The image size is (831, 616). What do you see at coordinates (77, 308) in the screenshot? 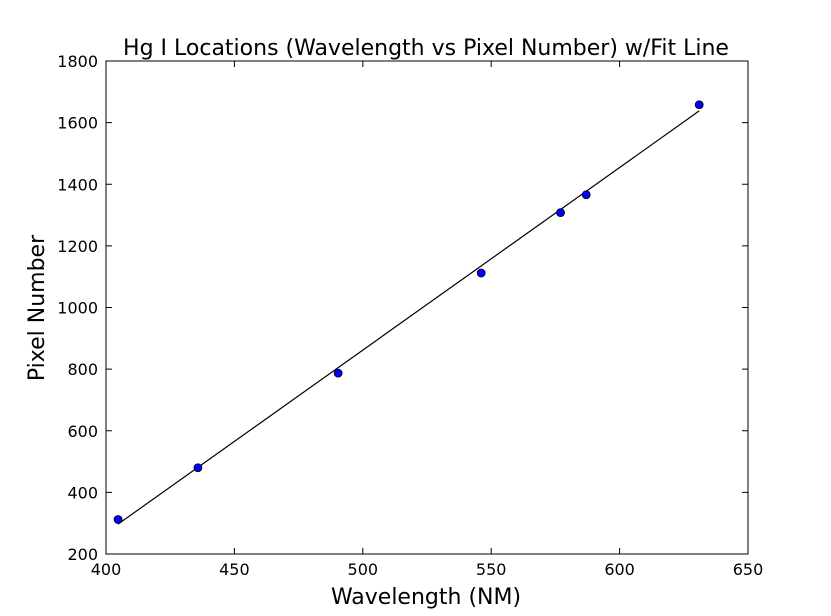
I see `y-tick-label: 1000` at bounding box center [77, 308].